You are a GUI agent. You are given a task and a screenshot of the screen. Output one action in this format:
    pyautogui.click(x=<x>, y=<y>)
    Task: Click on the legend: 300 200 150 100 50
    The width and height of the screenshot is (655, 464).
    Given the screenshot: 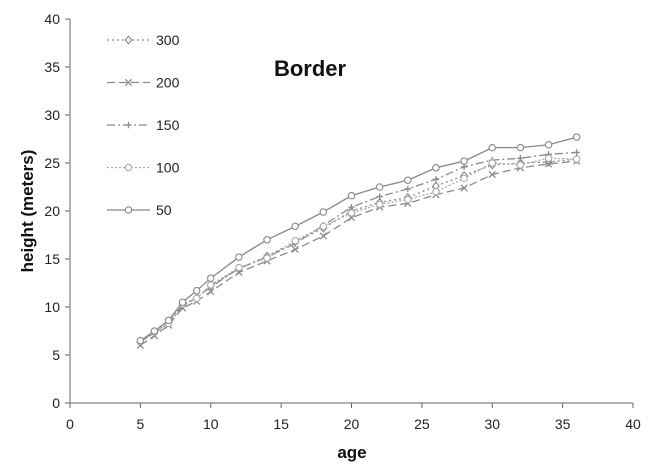 What is the action you would take?
    pyautogui.click(x=143, y=125)
    